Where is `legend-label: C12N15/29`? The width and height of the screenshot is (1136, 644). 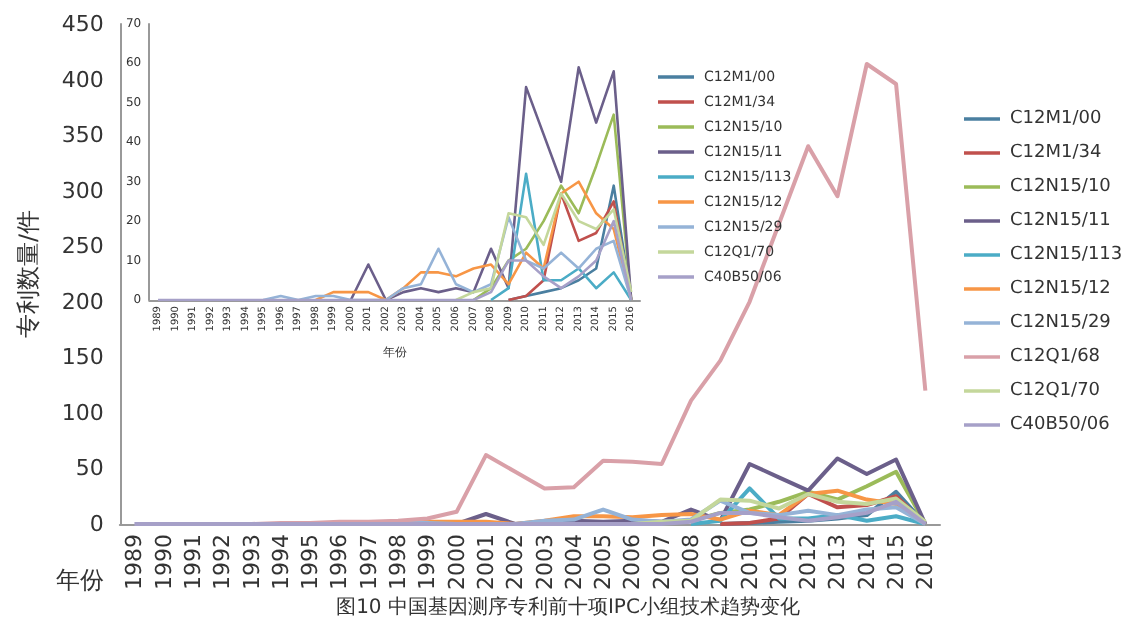
legend-label: C12N15/29 is located at coordinates (1061, 323).